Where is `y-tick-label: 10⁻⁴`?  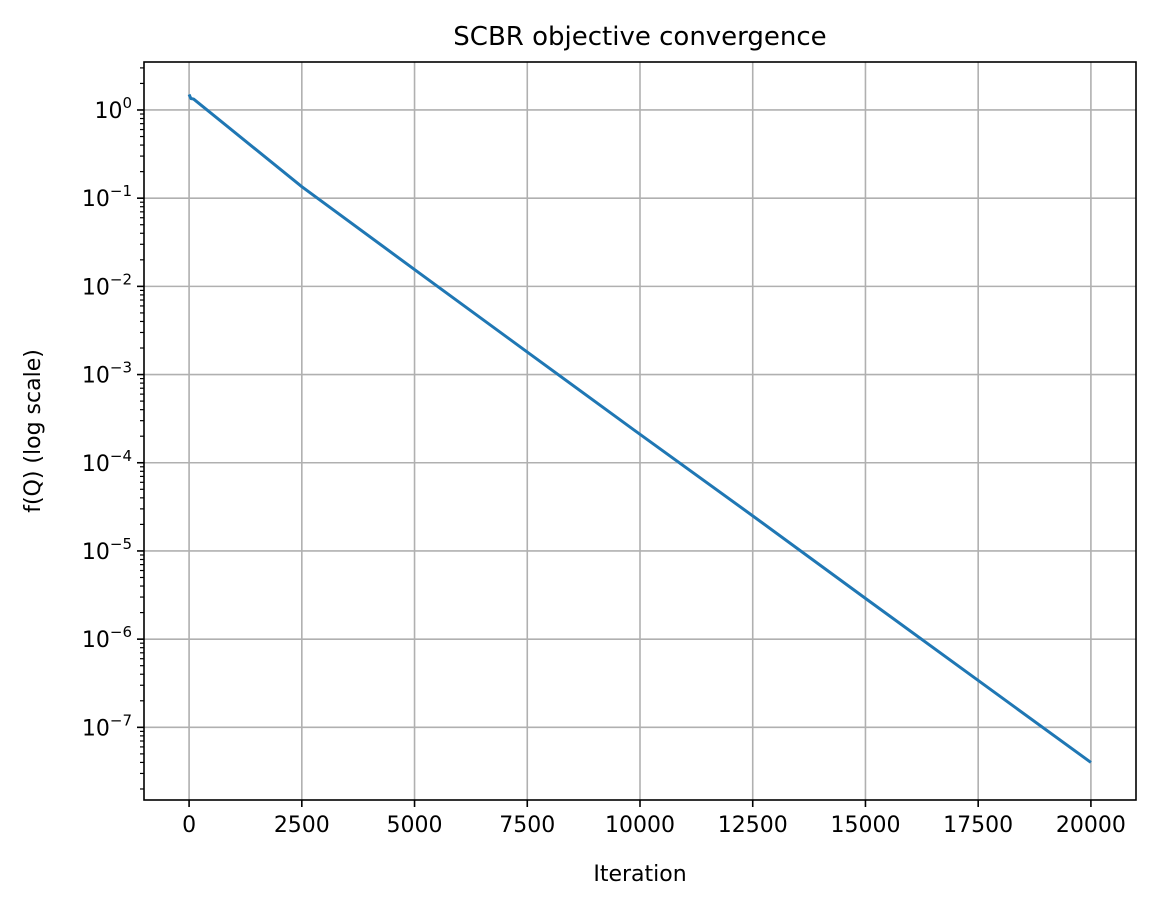
y-tick-label: 10⁻⁴ is located at coordinates (107, 462).